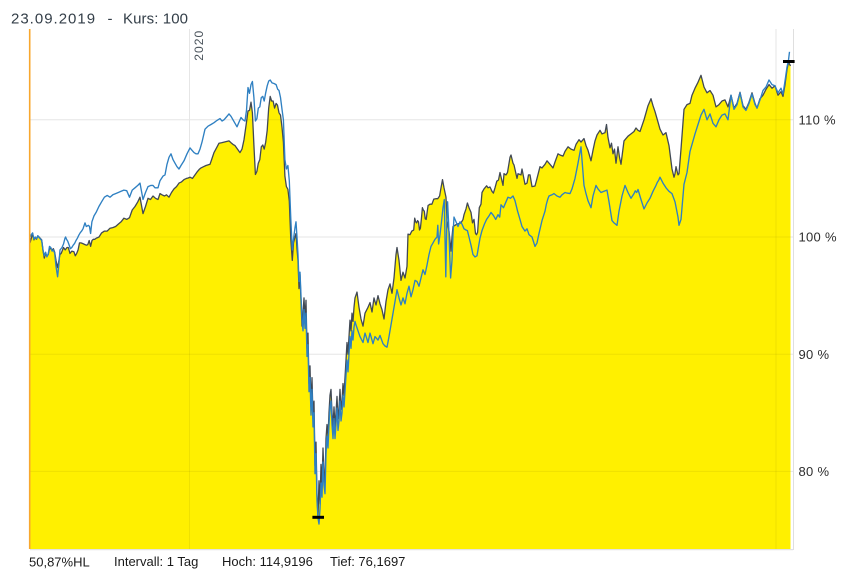  Describe the element at coordinates (814, 354) in the screenshot. I see `svg-text: 90 %` at that location.